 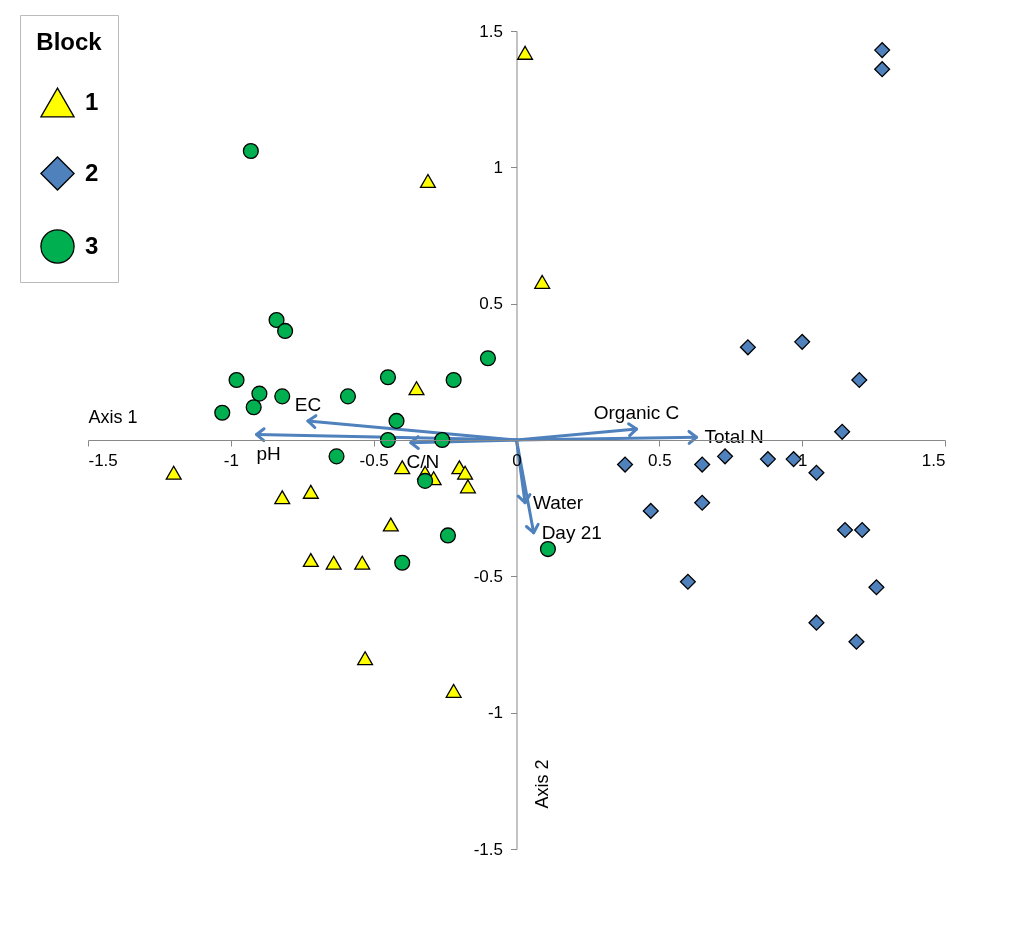 What do you see at coordinates (802, 460) in the screenshot?
I see `x-tick-label: 1` at bounding box center [802, 460].